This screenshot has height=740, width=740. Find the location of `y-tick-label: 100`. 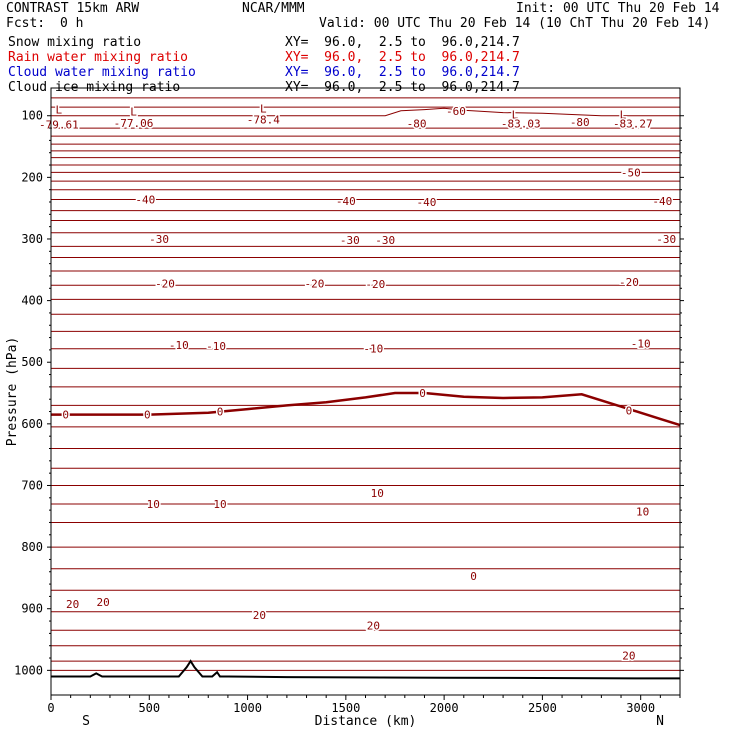

y-tick-label: 100 is located at coordinates (32, 116).